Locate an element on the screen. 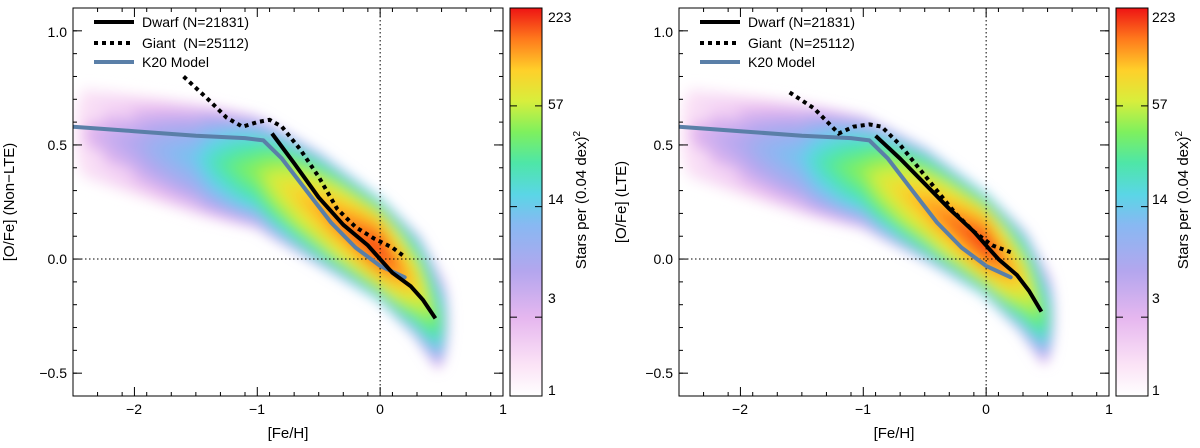 The width and height of the screenshot is (1200, 448). right-k20-model-line is located at coordinates (846, 202).